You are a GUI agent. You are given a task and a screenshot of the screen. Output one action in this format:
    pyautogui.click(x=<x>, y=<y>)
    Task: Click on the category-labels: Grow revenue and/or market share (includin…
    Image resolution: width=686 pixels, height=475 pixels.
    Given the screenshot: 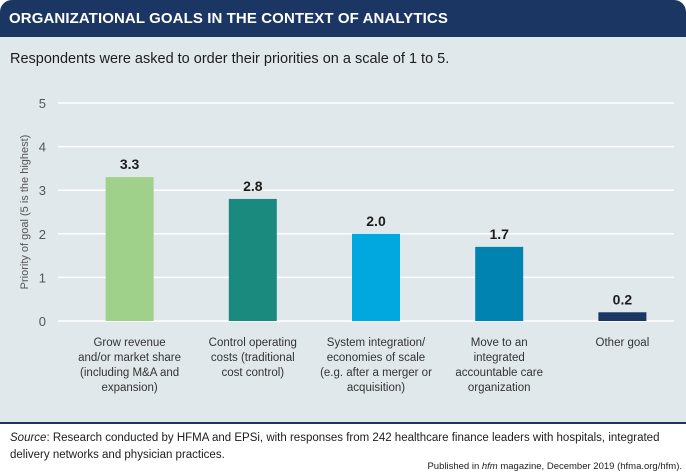 What is the action you would take?
    pyautogui.click(x=363, y=365)
    